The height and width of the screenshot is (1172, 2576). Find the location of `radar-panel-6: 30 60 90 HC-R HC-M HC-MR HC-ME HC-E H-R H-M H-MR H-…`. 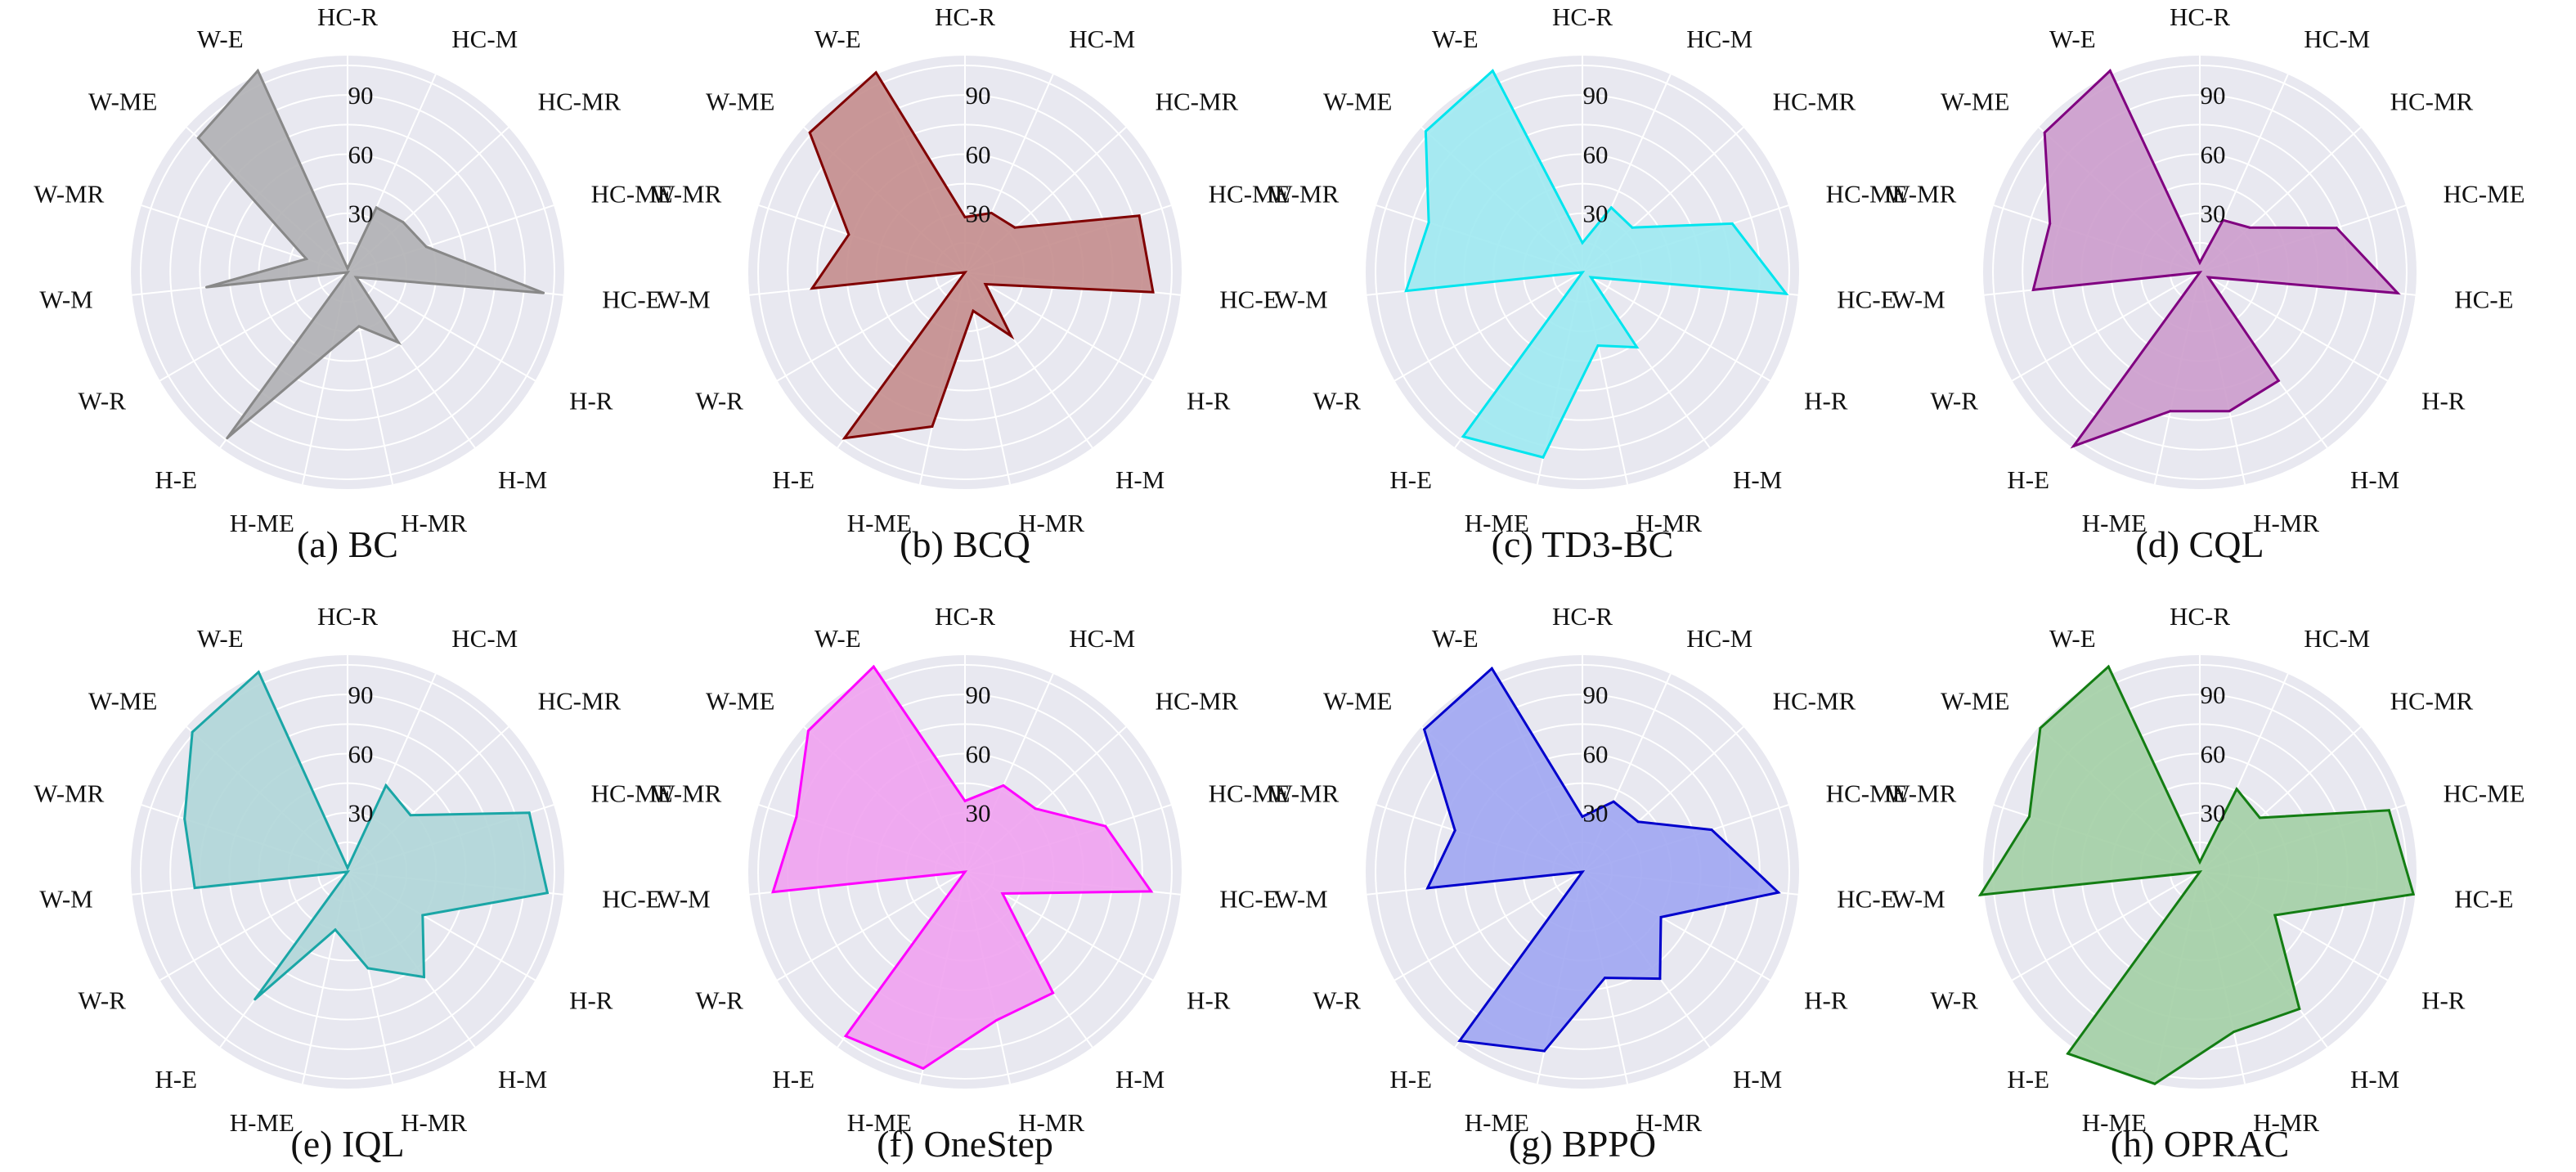

radar-panel-6: 30 60 90 HC-R HC-M HC-MR HC-ME HC-E H-R H-M H-MR H-… is located at coordinates (970, 884).